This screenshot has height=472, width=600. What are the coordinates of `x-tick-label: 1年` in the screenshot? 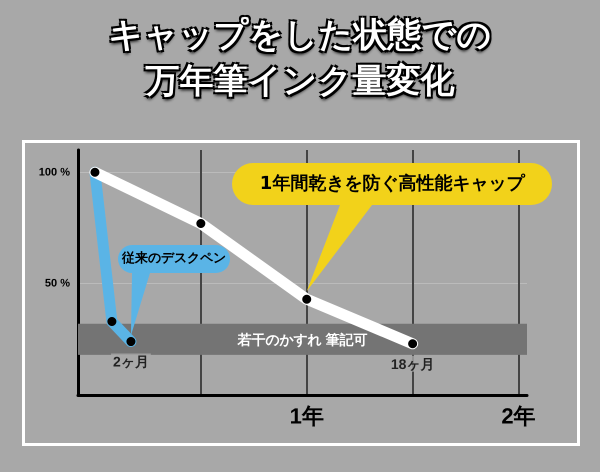 It's located at (307, 416).